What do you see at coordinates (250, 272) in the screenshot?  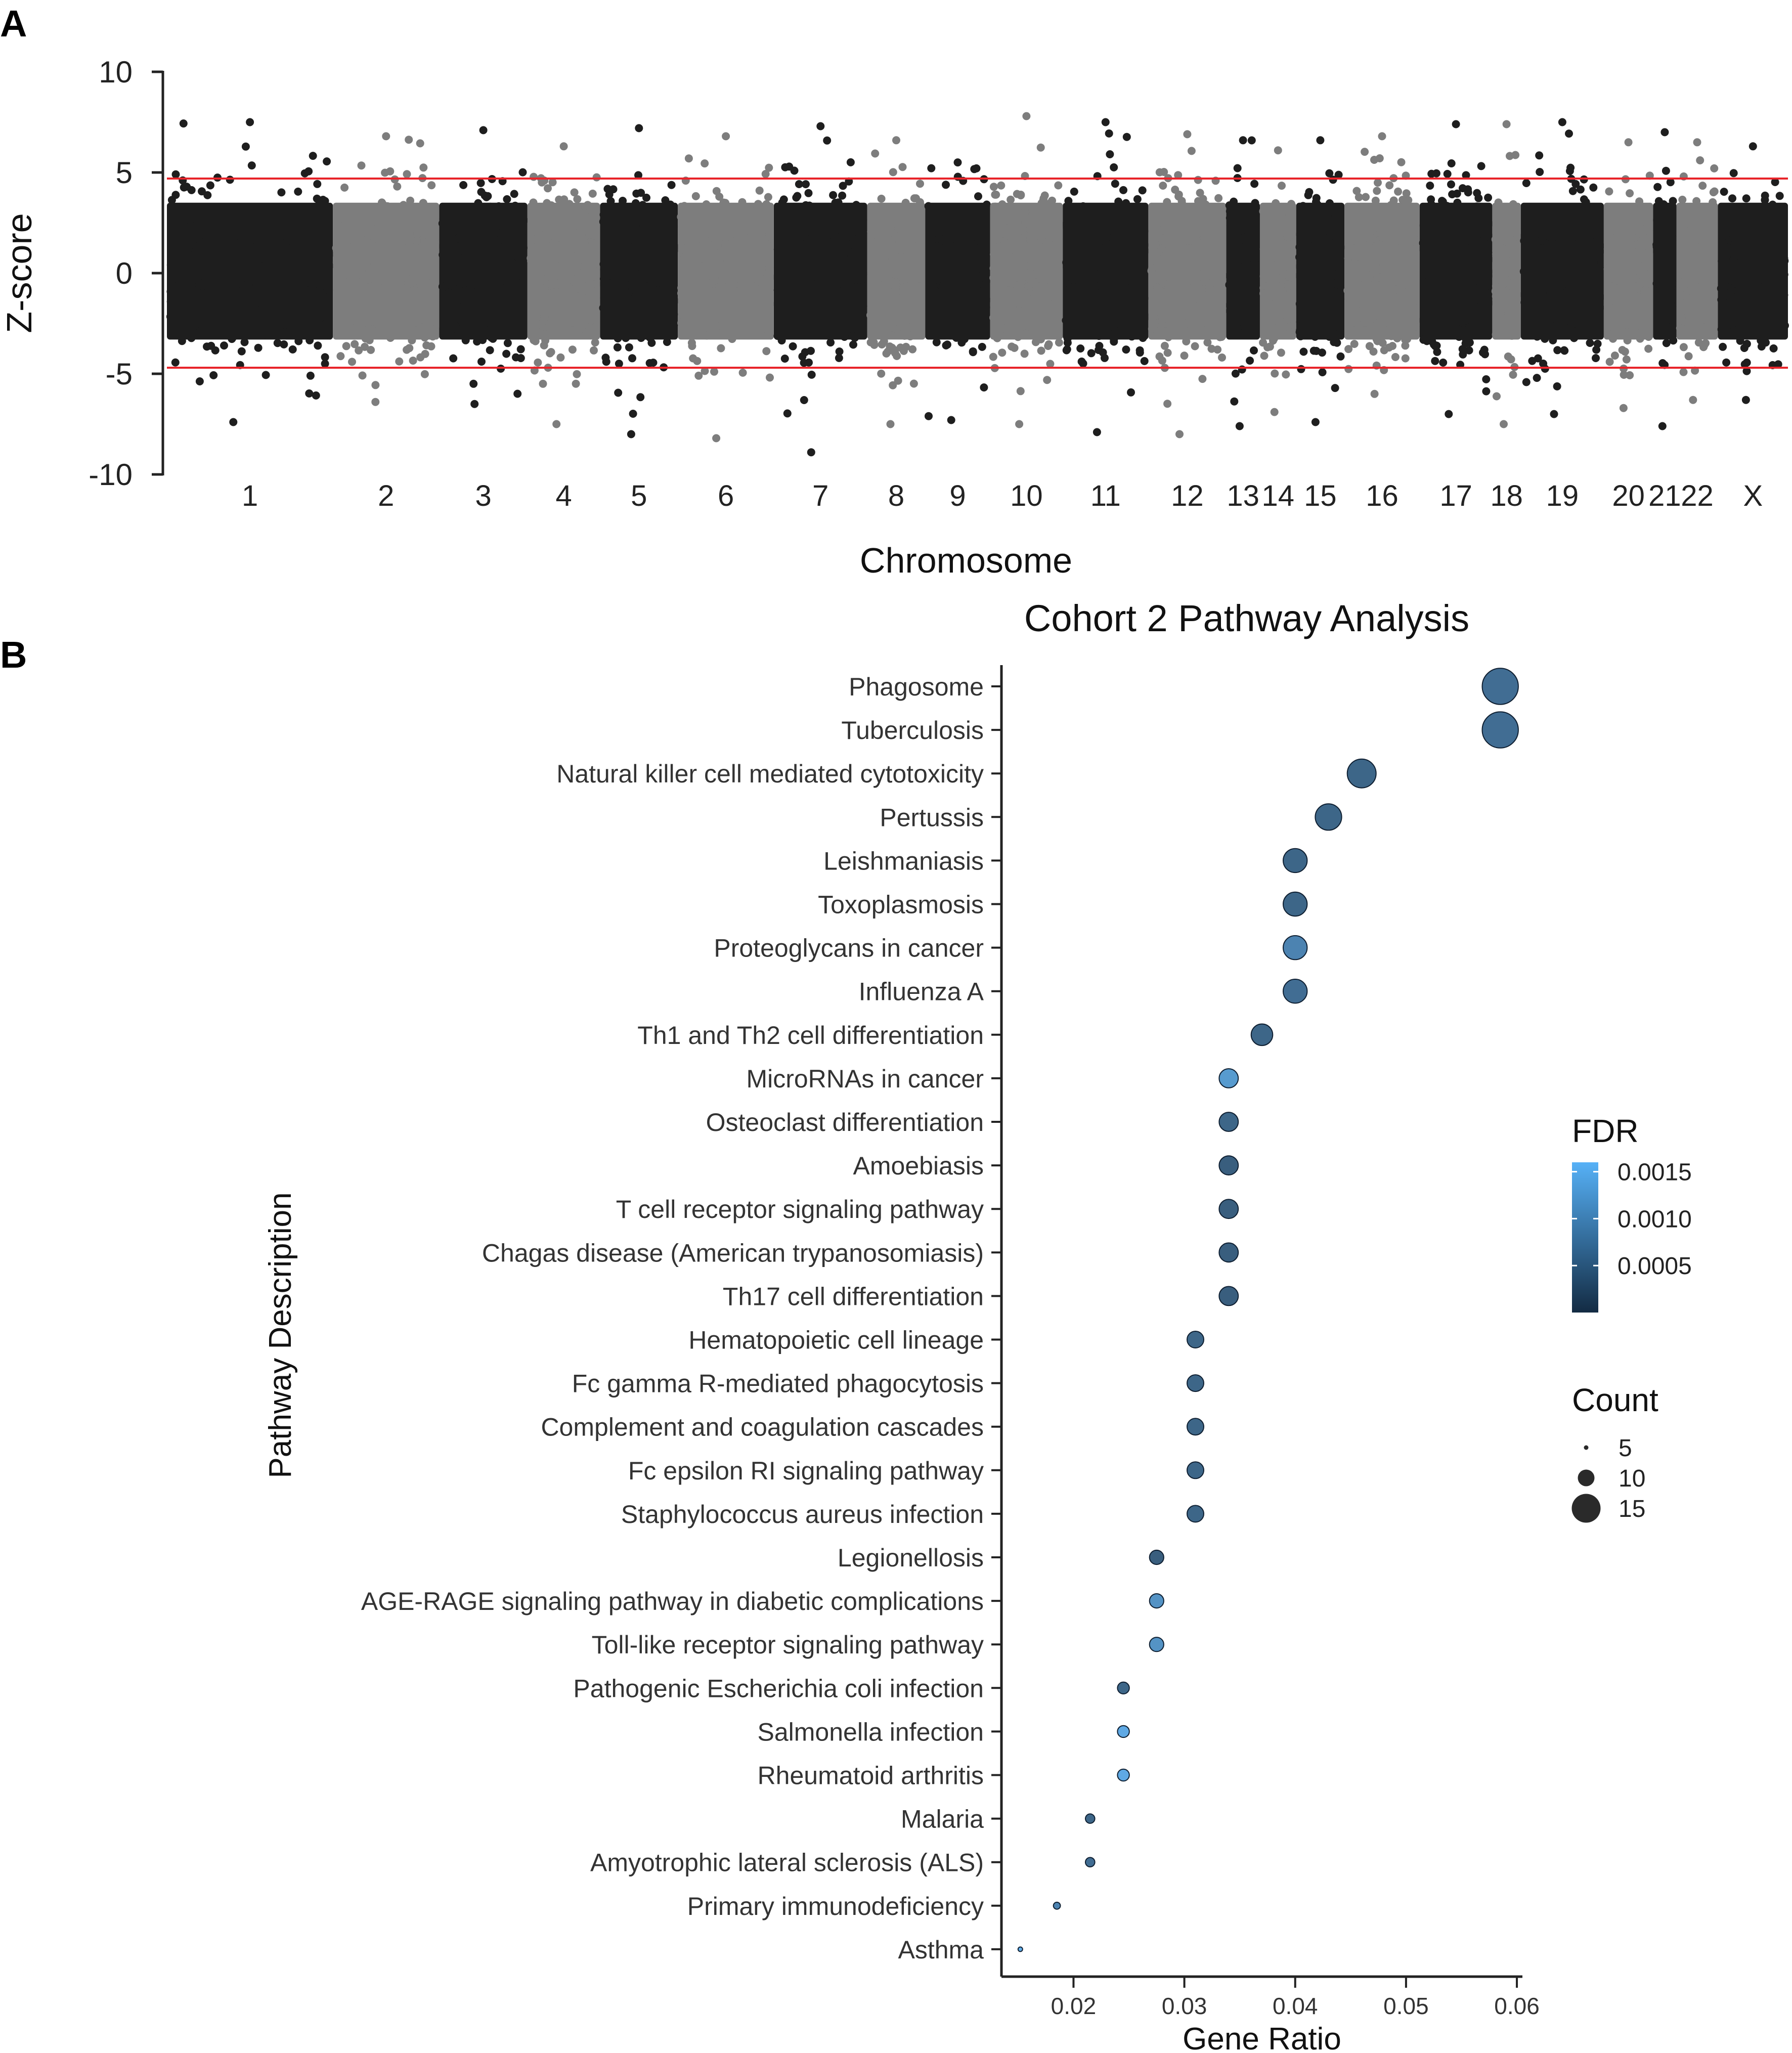 I see `chromosome-1-points` at bounding box center [250, 272].